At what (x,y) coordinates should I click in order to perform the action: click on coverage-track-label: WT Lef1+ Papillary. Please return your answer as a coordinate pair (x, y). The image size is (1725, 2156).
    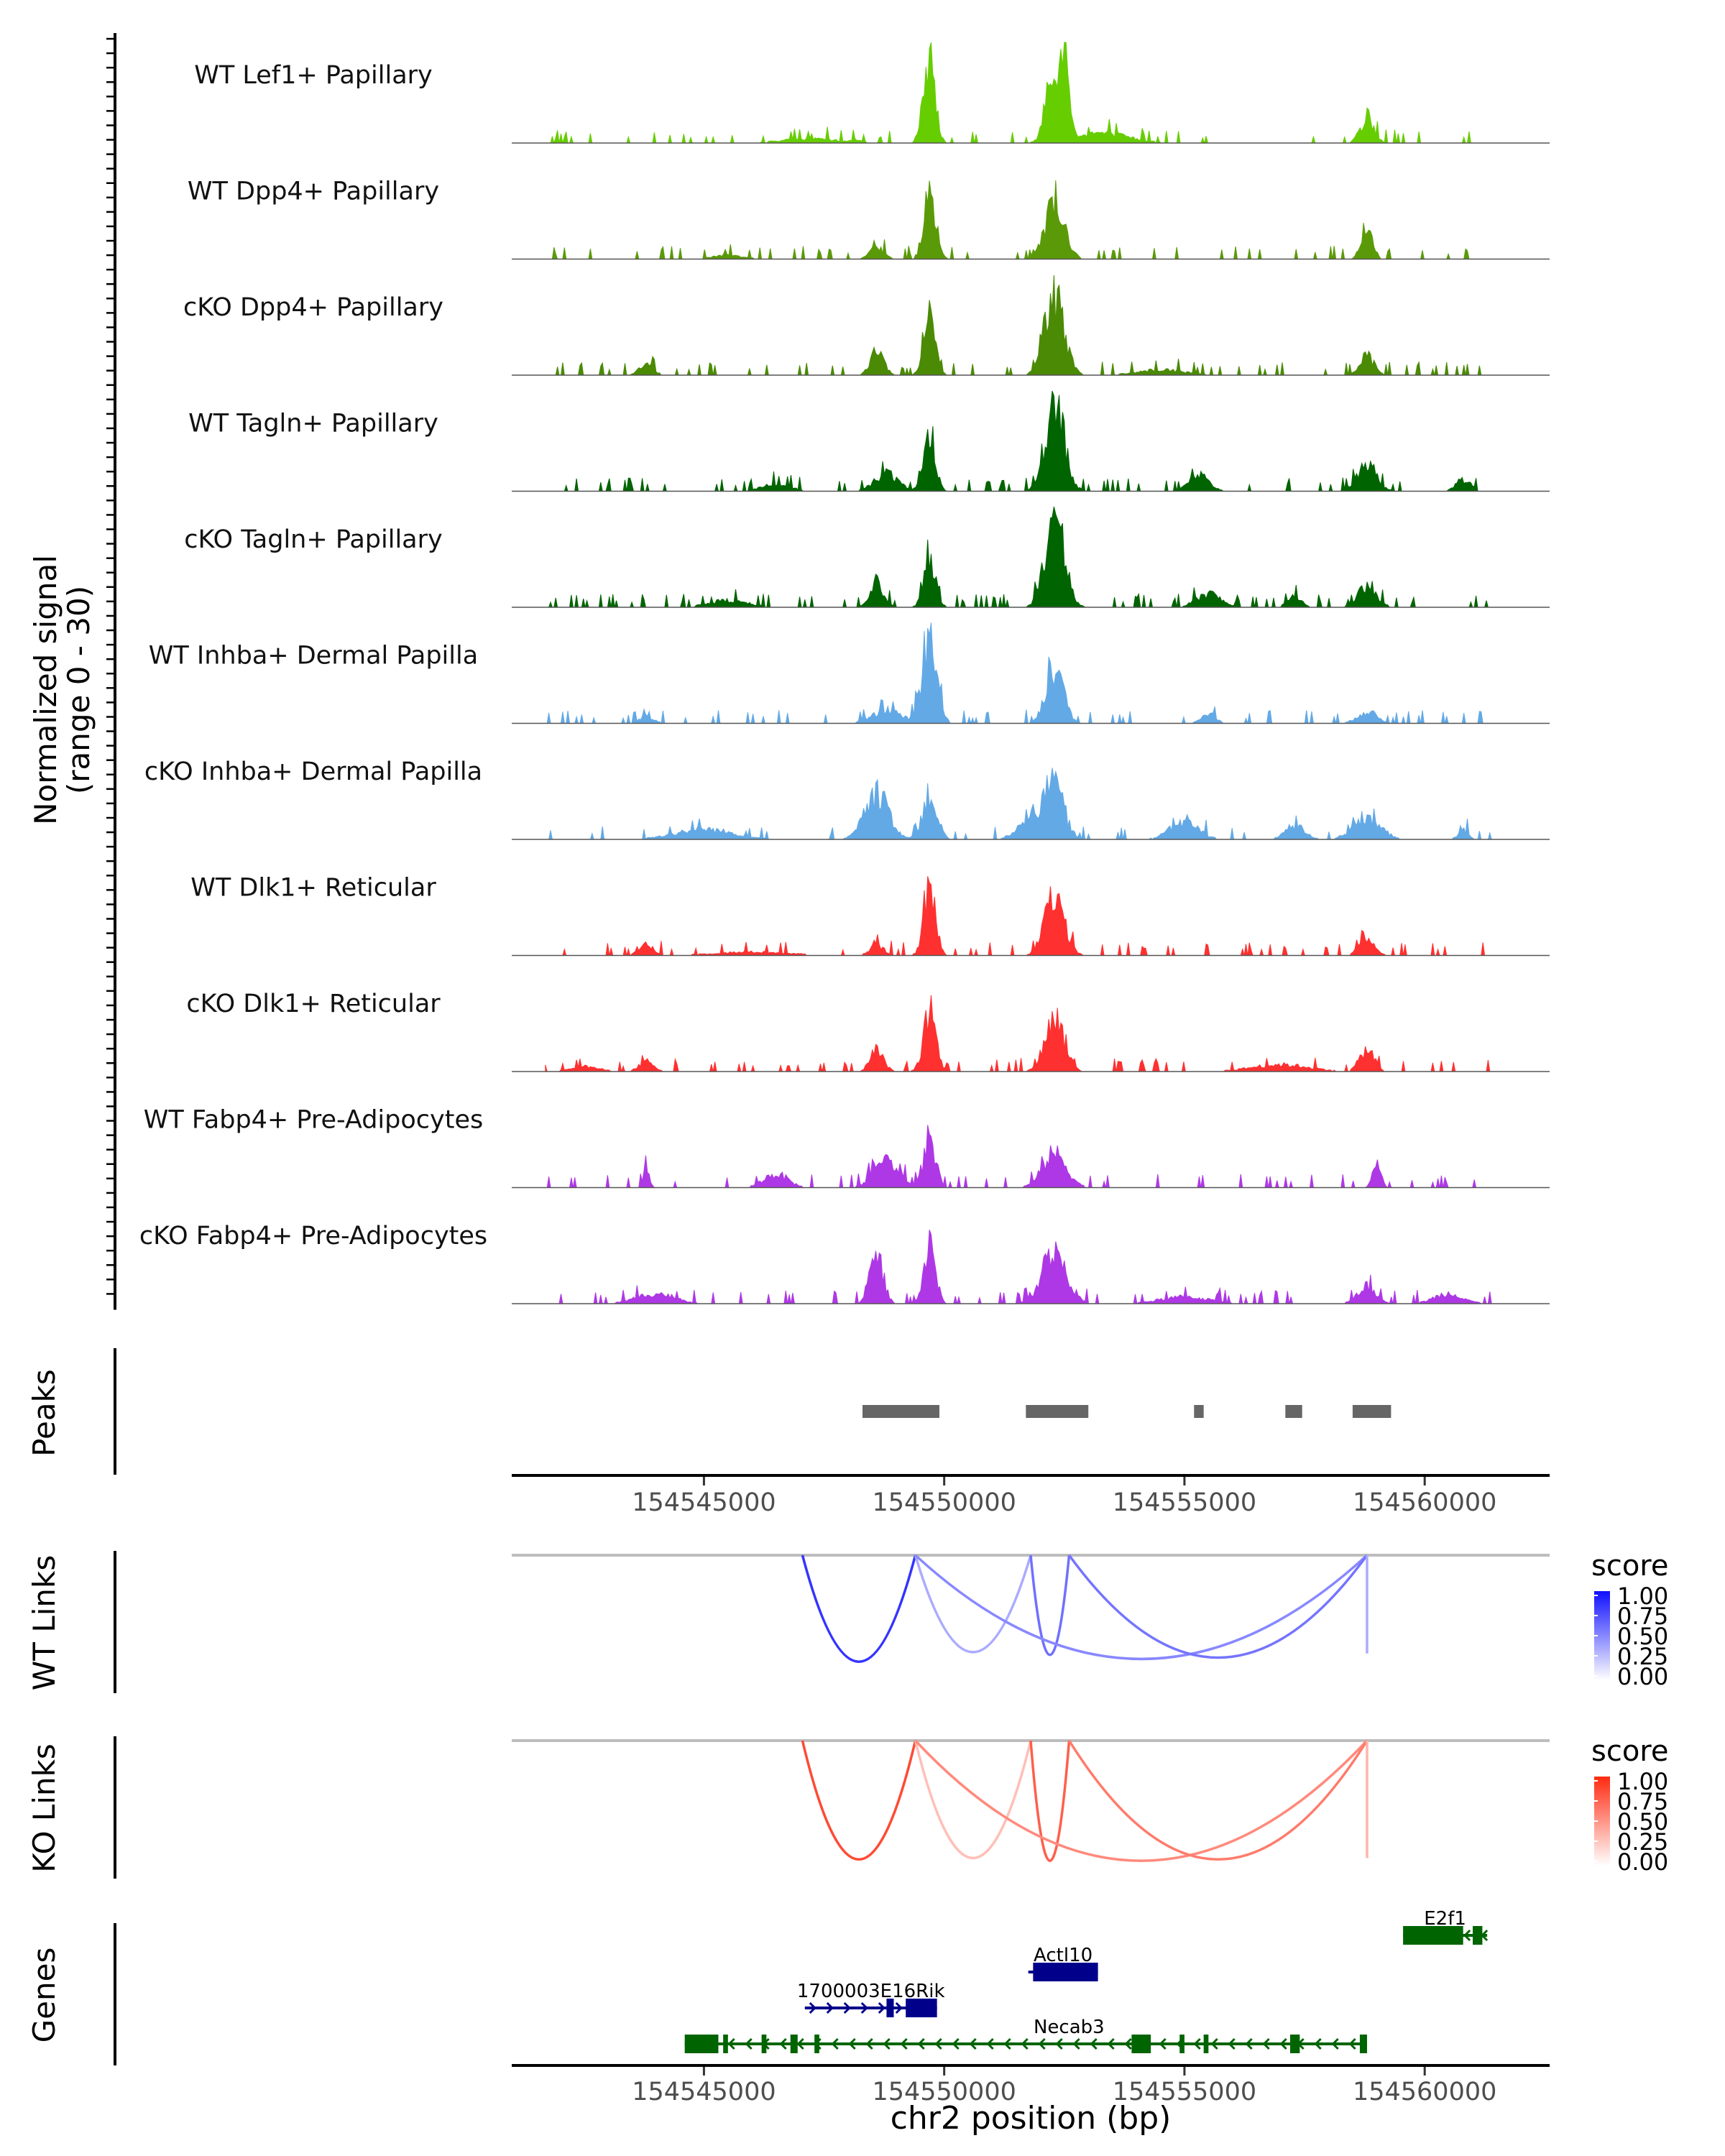
    Looking at the image, I should click on (313, 75).